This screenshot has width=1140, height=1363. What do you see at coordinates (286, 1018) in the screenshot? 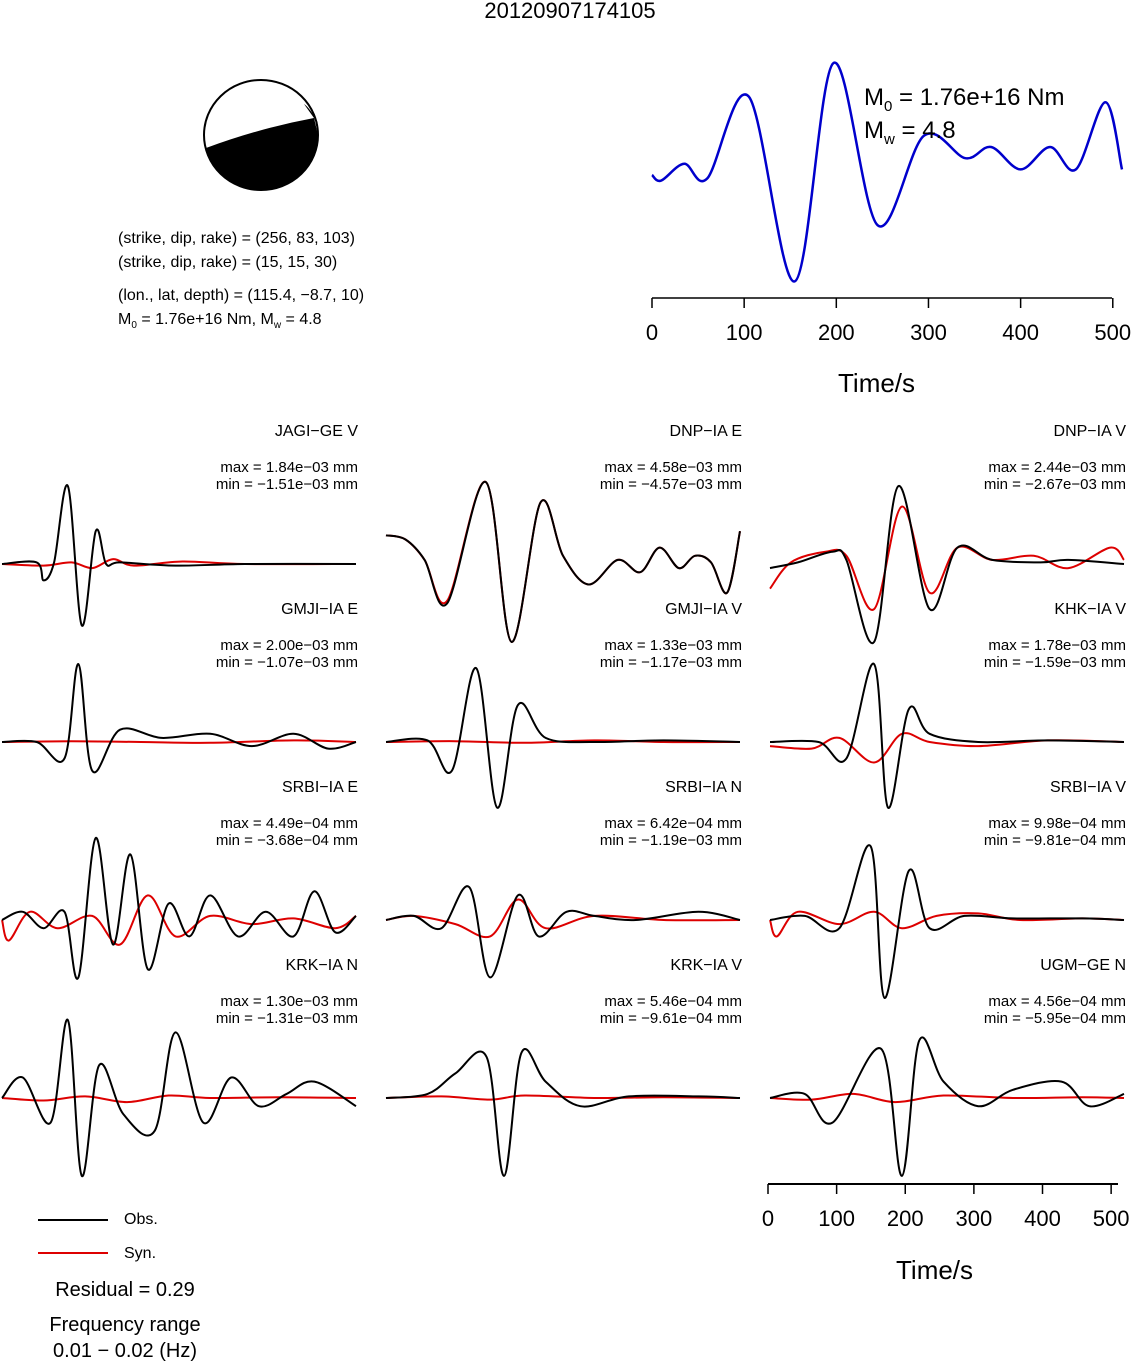
I see `station-min-label: min = −1.31e−03 mm` at bounding box center [286, 1018].